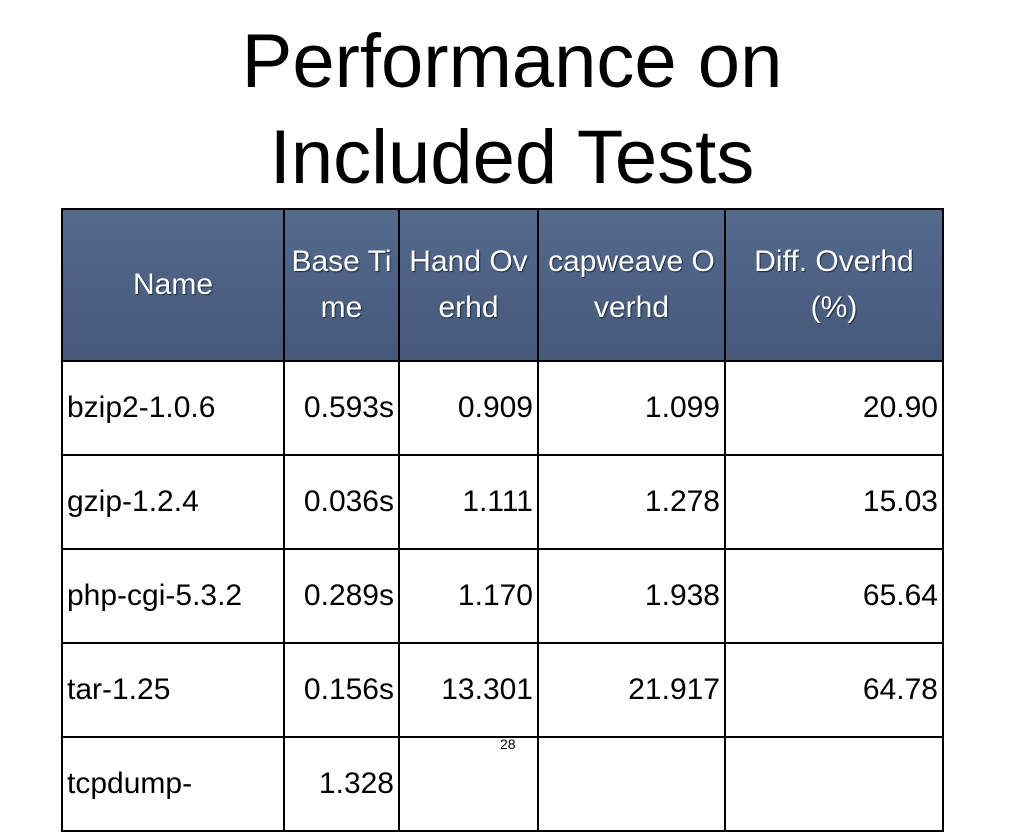 Image resolution: width=1024 pixels, height=832 pixels. What do you see at coordinates (834, 502) in the screenshot?
I see `table-cell: 15.03` at bounding box center [834, 502].